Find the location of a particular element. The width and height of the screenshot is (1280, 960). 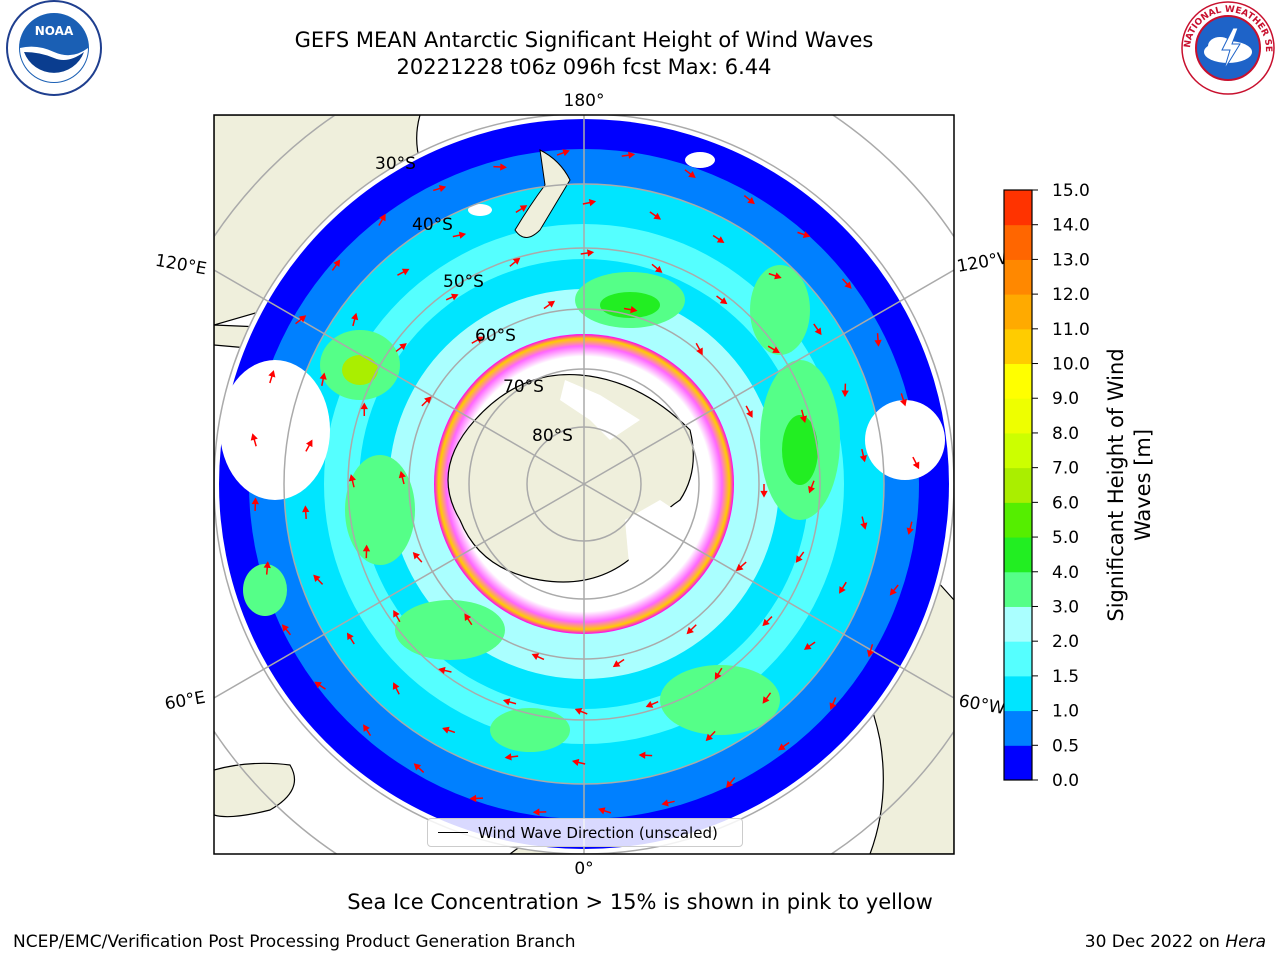

date-line: 30 Dec 2022 on Hera is located at coordinates (1175, 942).